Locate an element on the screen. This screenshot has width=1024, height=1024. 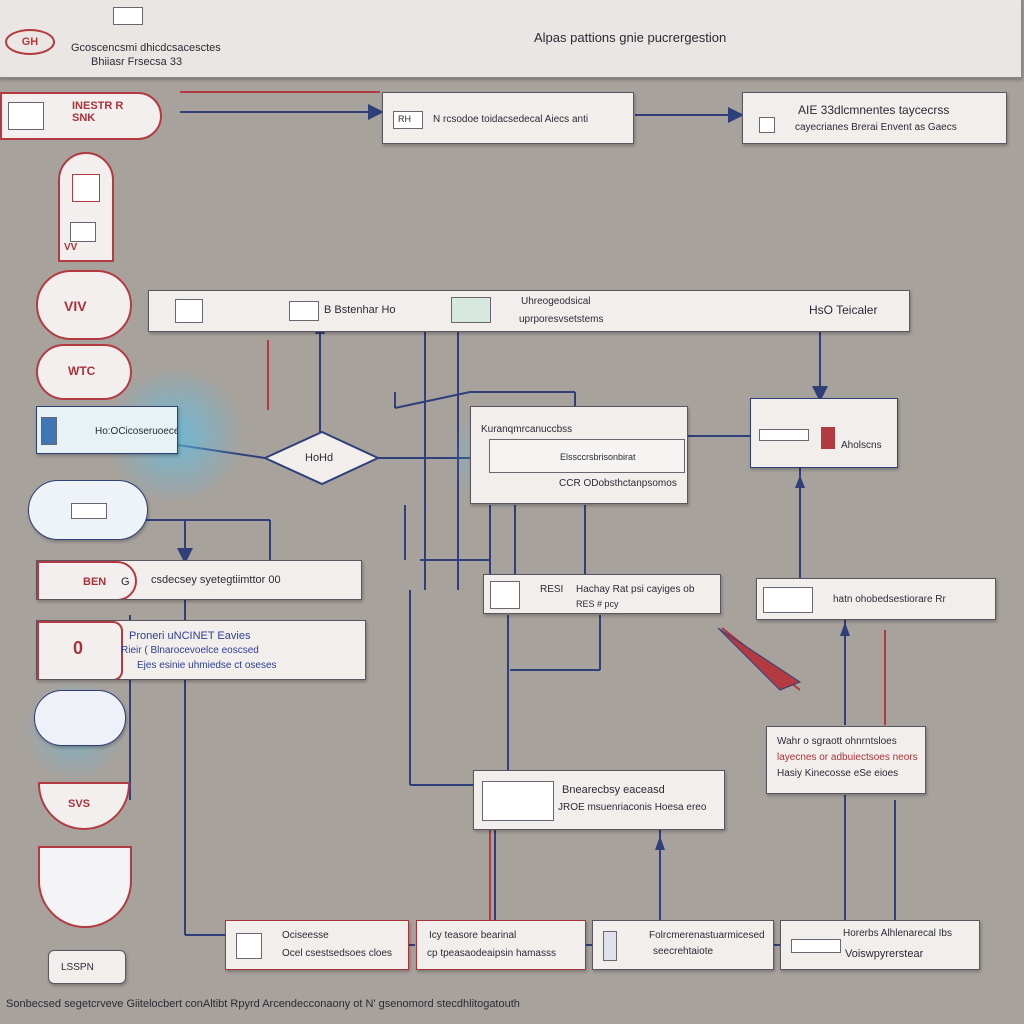
bottom-4-line-1: Horerbs Alhlenarecal Ibs is located at coordinates (897, 933).